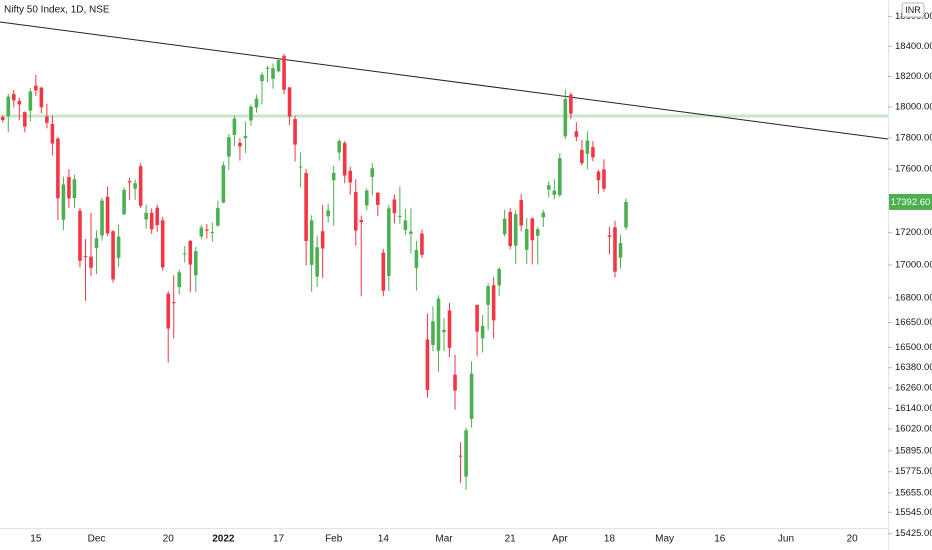 The height and width of the screenshot is (550, 932). I want to click on chart-title: Nifty 50 Index, 1D, NSE, so click(57, 10).